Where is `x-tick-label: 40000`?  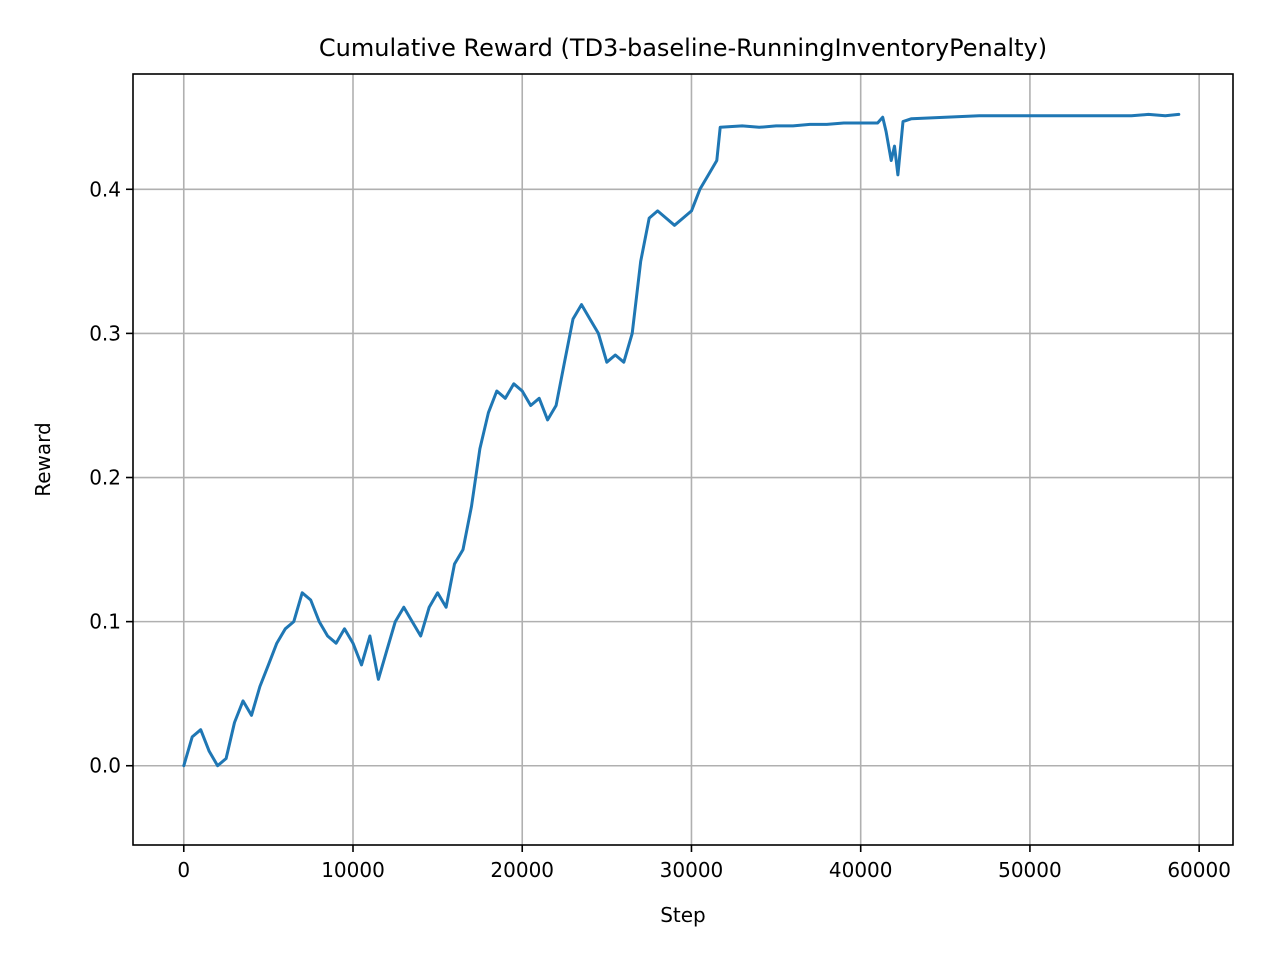
x-tick-label: 40000 is located at coordinates (861, 870).